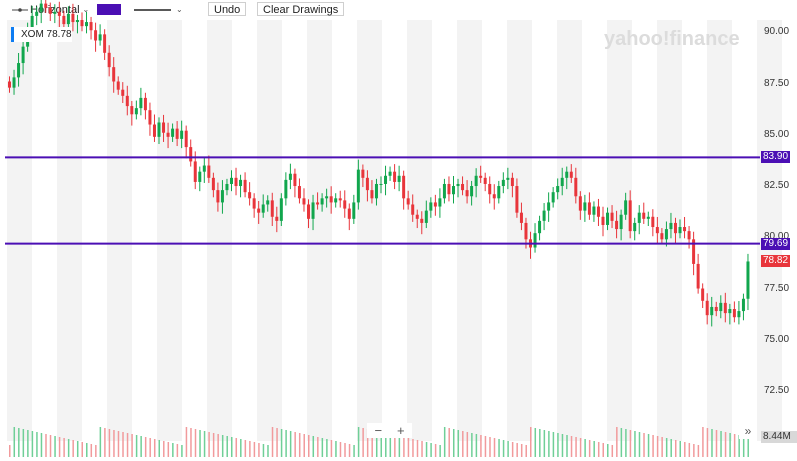  What do you see at coordinates (777, 339) in the screenshot?
I see `y-tick-label: 75.00` at bounding box center [777, 339].